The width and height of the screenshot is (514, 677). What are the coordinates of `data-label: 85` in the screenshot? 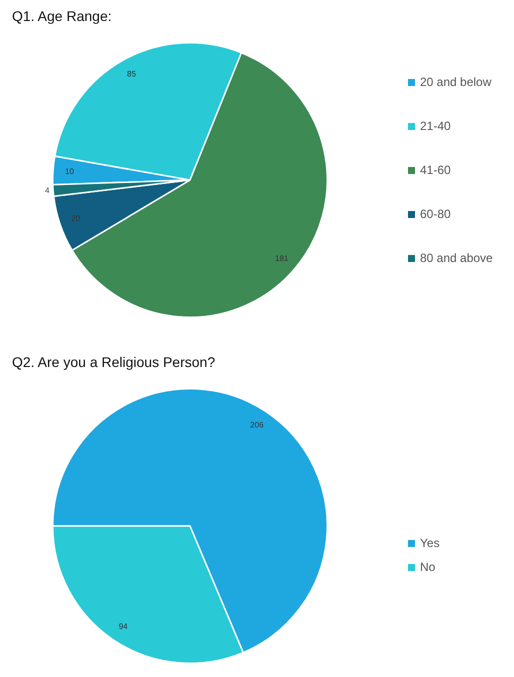 It's located at (131, 74).